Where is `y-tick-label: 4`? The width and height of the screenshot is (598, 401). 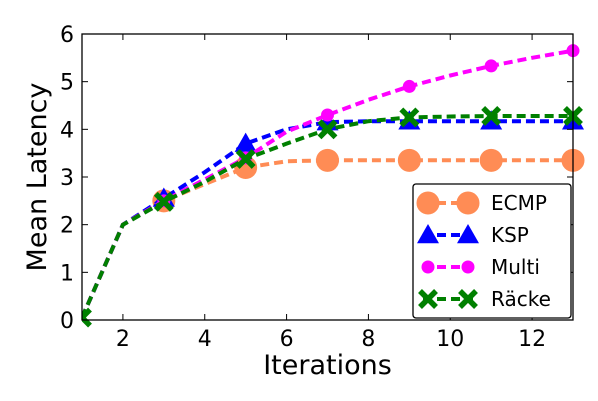 y-tick-label: 4 is located at coordinates (67, 130).